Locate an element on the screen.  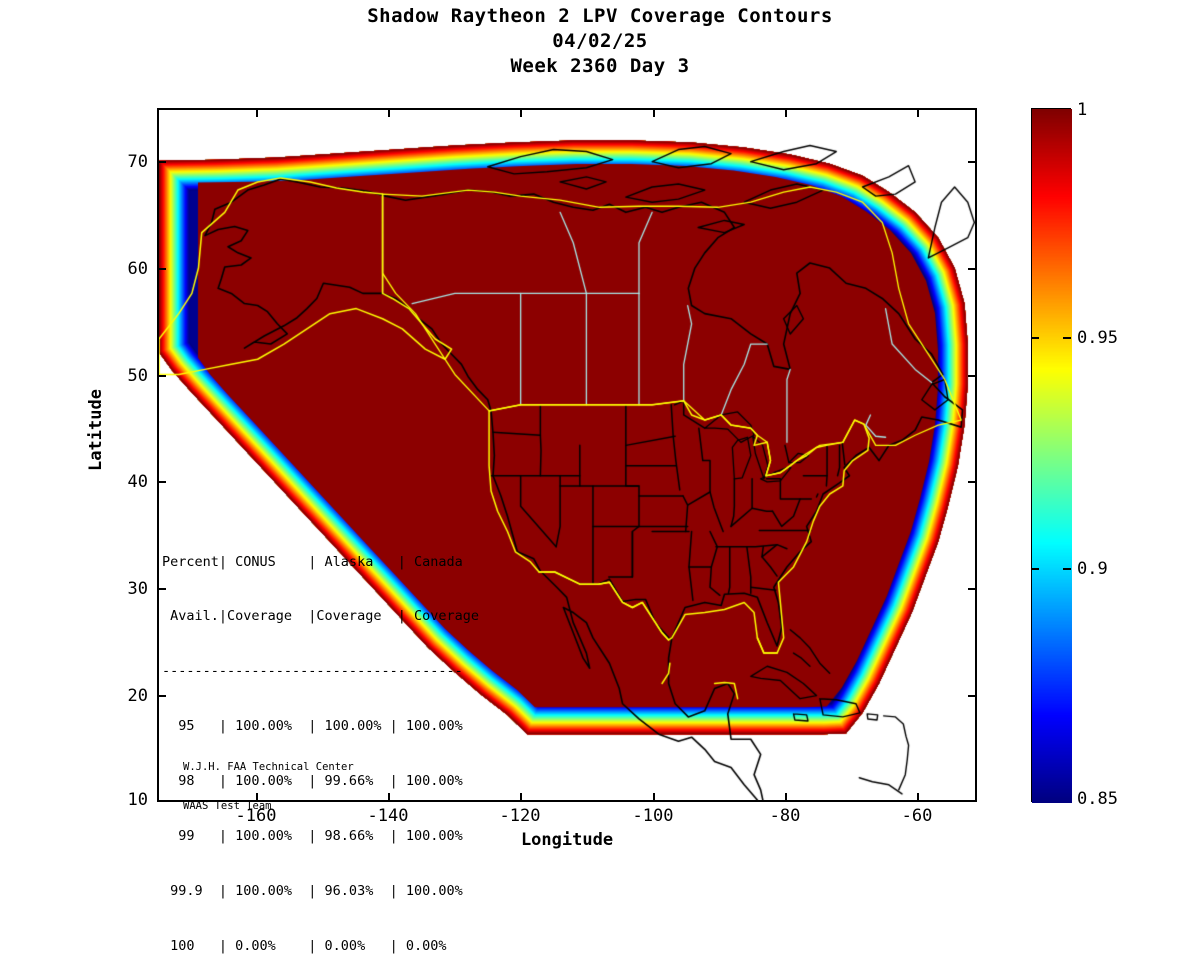
credit-line-1: W.J.H. FAA Technical Center is located at coordinates (268, 767).